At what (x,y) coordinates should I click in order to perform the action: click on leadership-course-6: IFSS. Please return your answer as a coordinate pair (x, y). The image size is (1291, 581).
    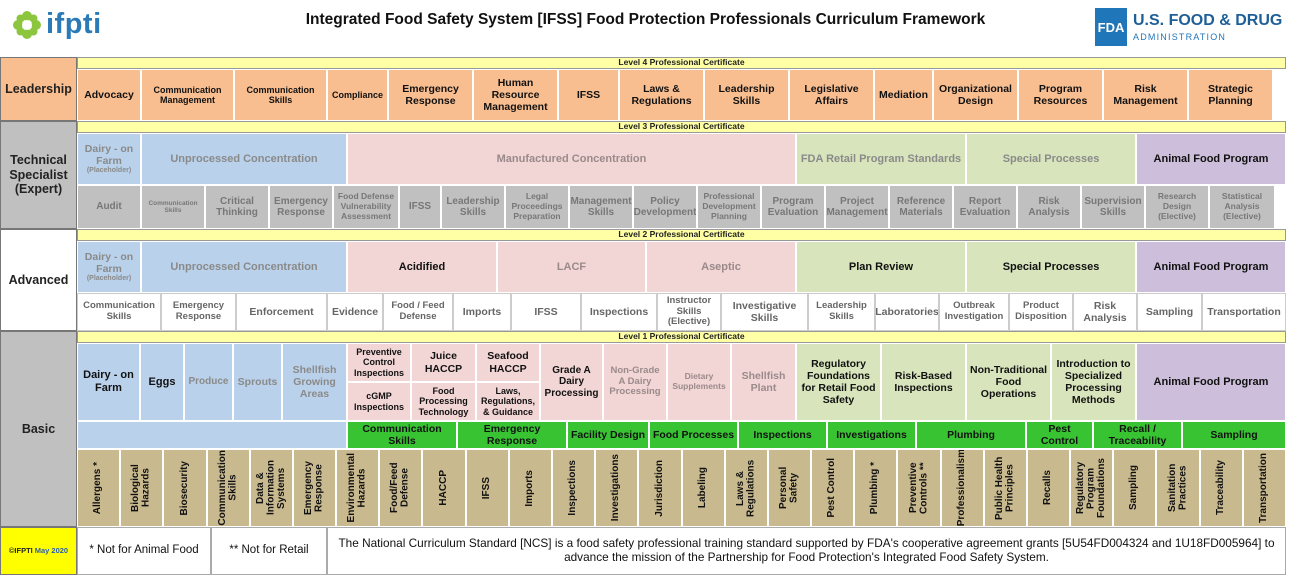
    Looking at the image, I should click on (588, 95).